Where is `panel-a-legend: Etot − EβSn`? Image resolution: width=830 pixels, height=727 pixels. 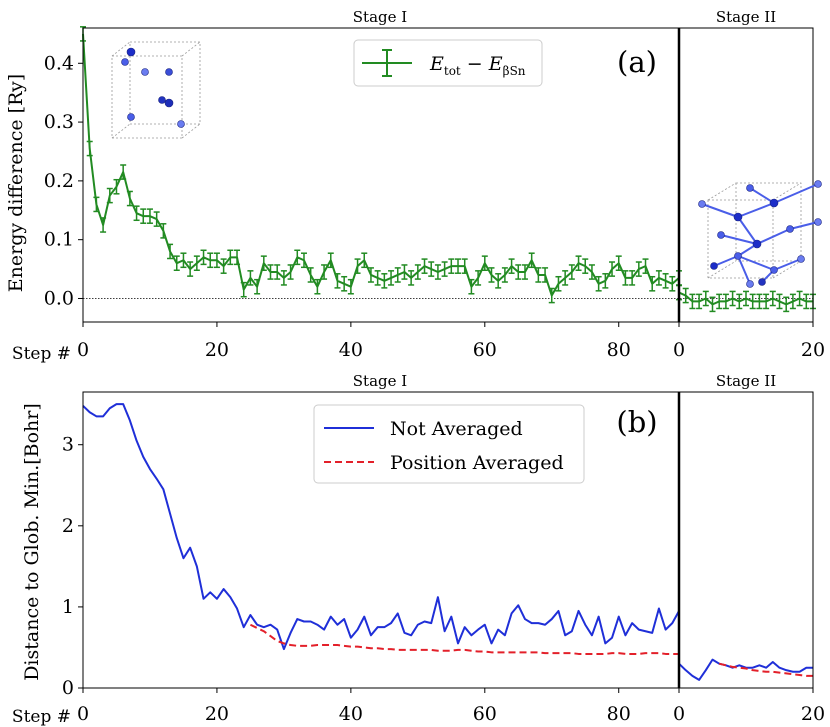 panel-a-legend: Etot − EβSn is located at coordinates (448, 63).